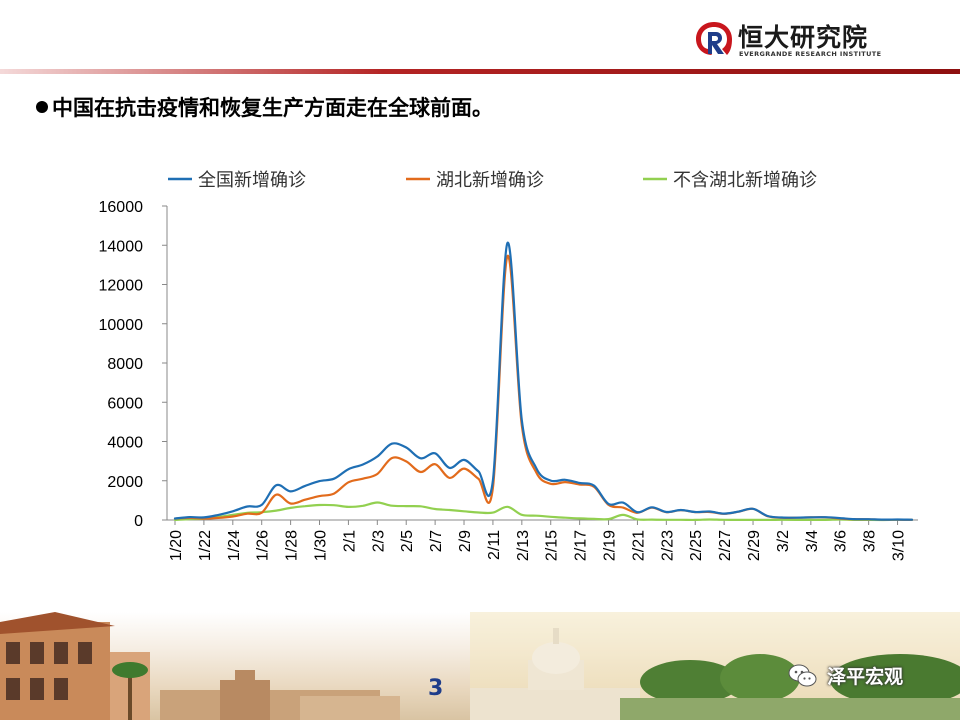  Describe the element at coordinates (272, 108) in the screenshot. I see `headline-text: 中国在抗击疫情和恢复生产方面走在全球前面。` at that location.